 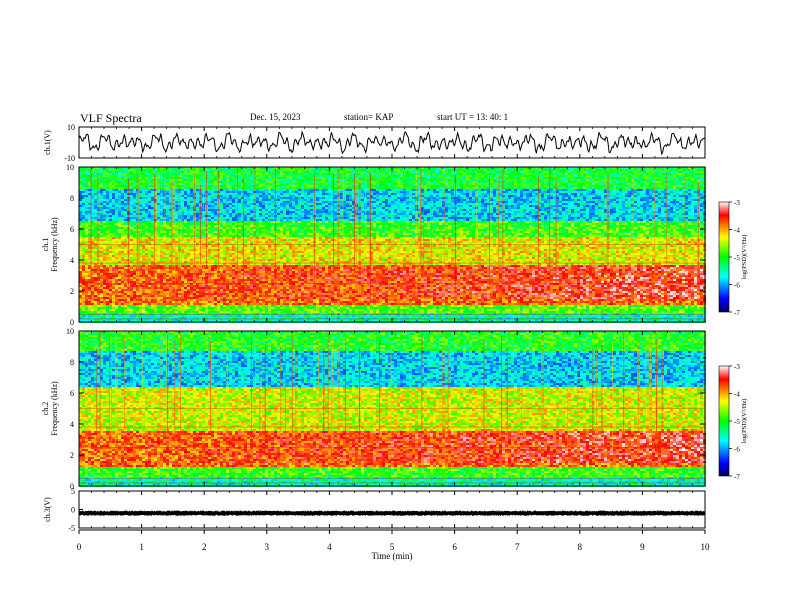 I want to click on figure-title: VLF Spectra, so click(x=111, y=118).